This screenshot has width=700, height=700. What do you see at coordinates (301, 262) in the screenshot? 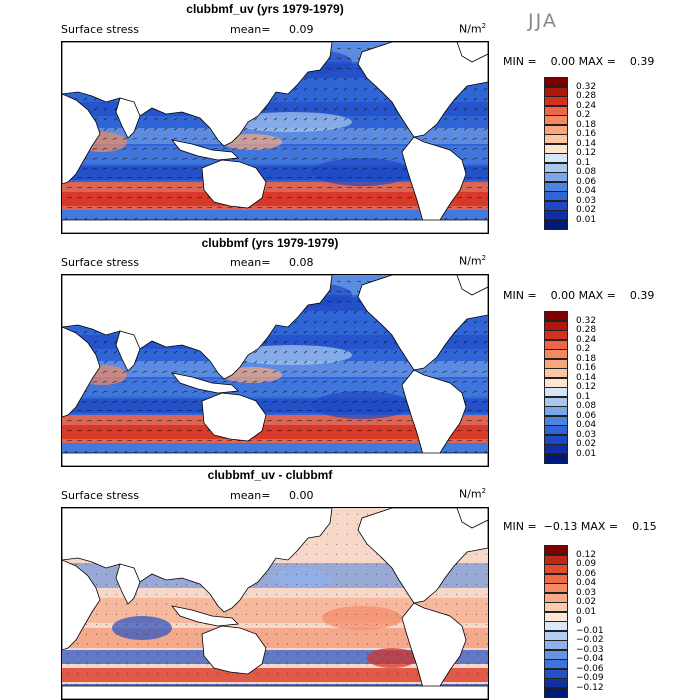
I see `panel2-mean-value: 0.08` at bounding box center [301, 262].